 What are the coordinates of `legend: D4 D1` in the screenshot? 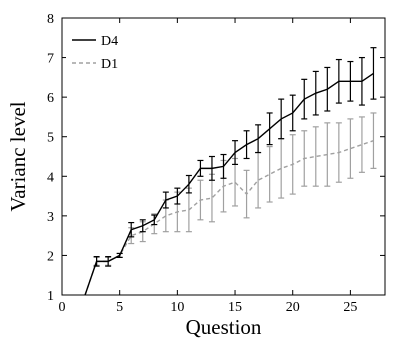 It's located at (99, 50).